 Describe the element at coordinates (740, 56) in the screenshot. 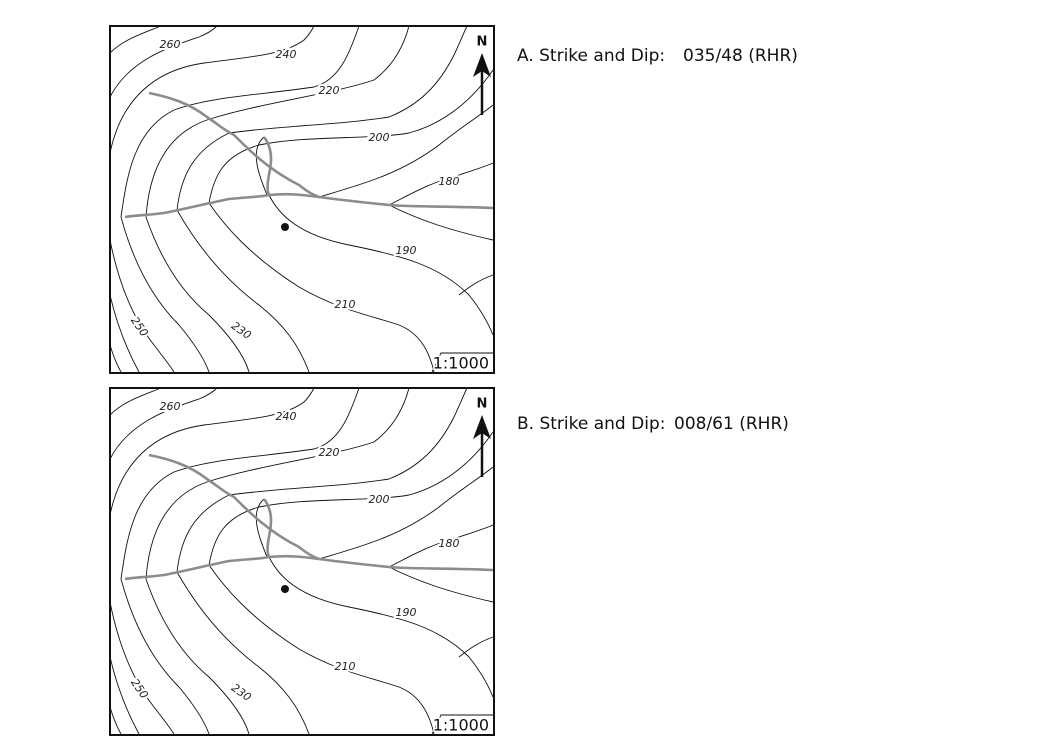

I see `answer: 035/48 (RHR)` at that location.